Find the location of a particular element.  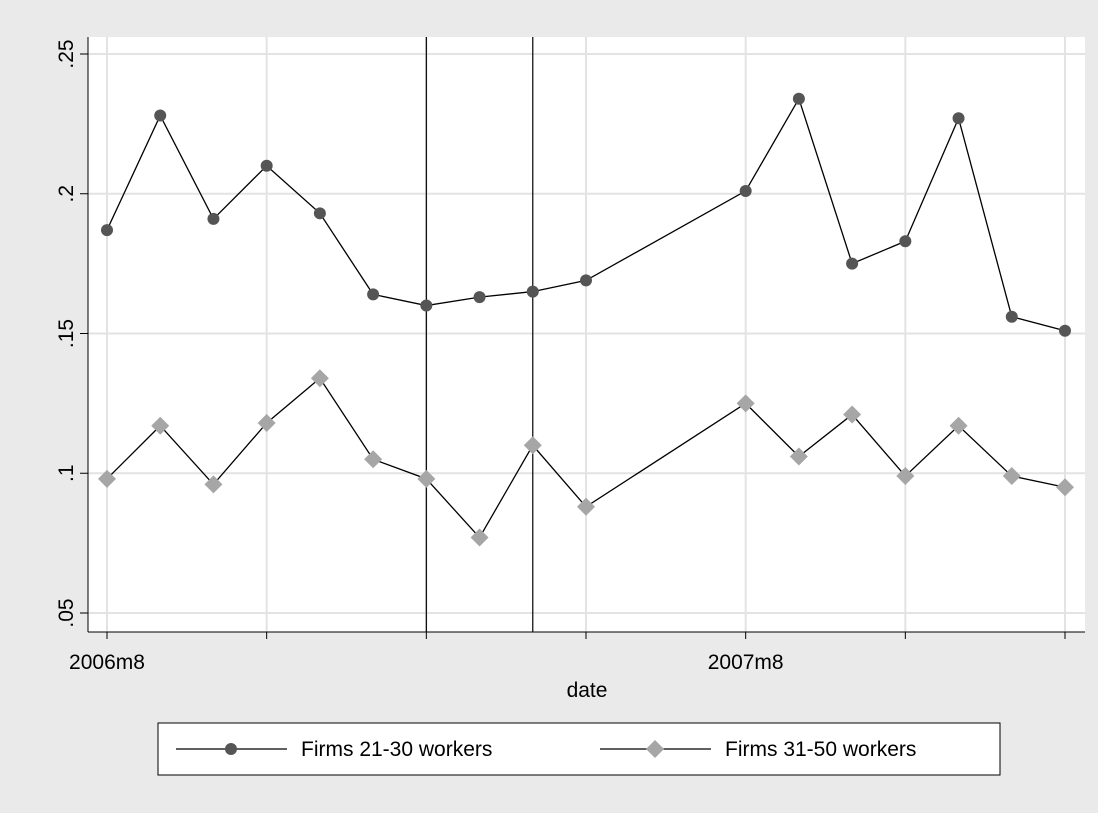

legend-label-firms-21-30: Firms 21-30 workers is located at coordinates (396, 749).